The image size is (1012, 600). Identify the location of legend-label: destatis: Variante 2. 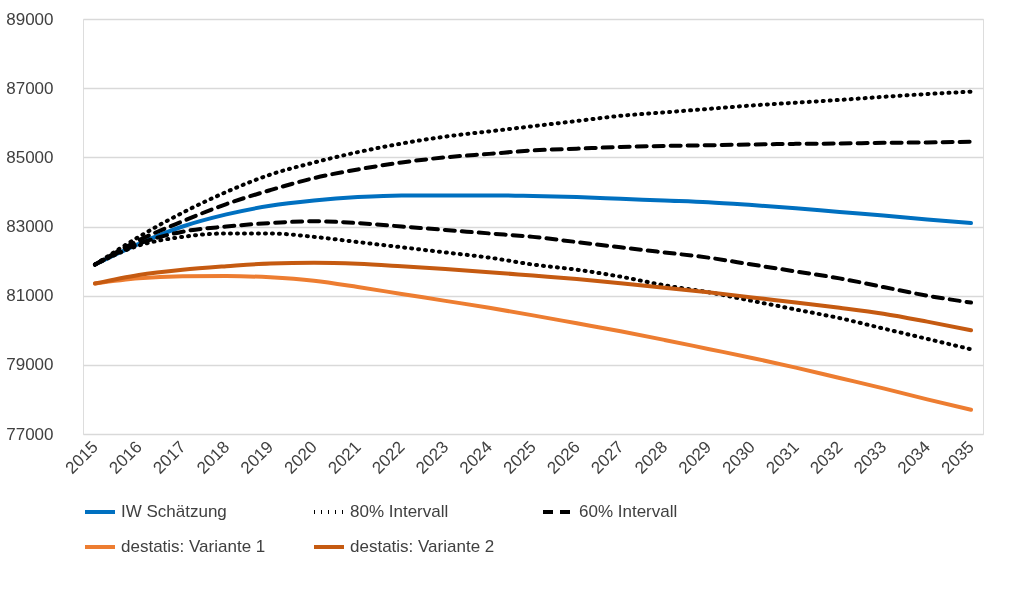
(422, 546).